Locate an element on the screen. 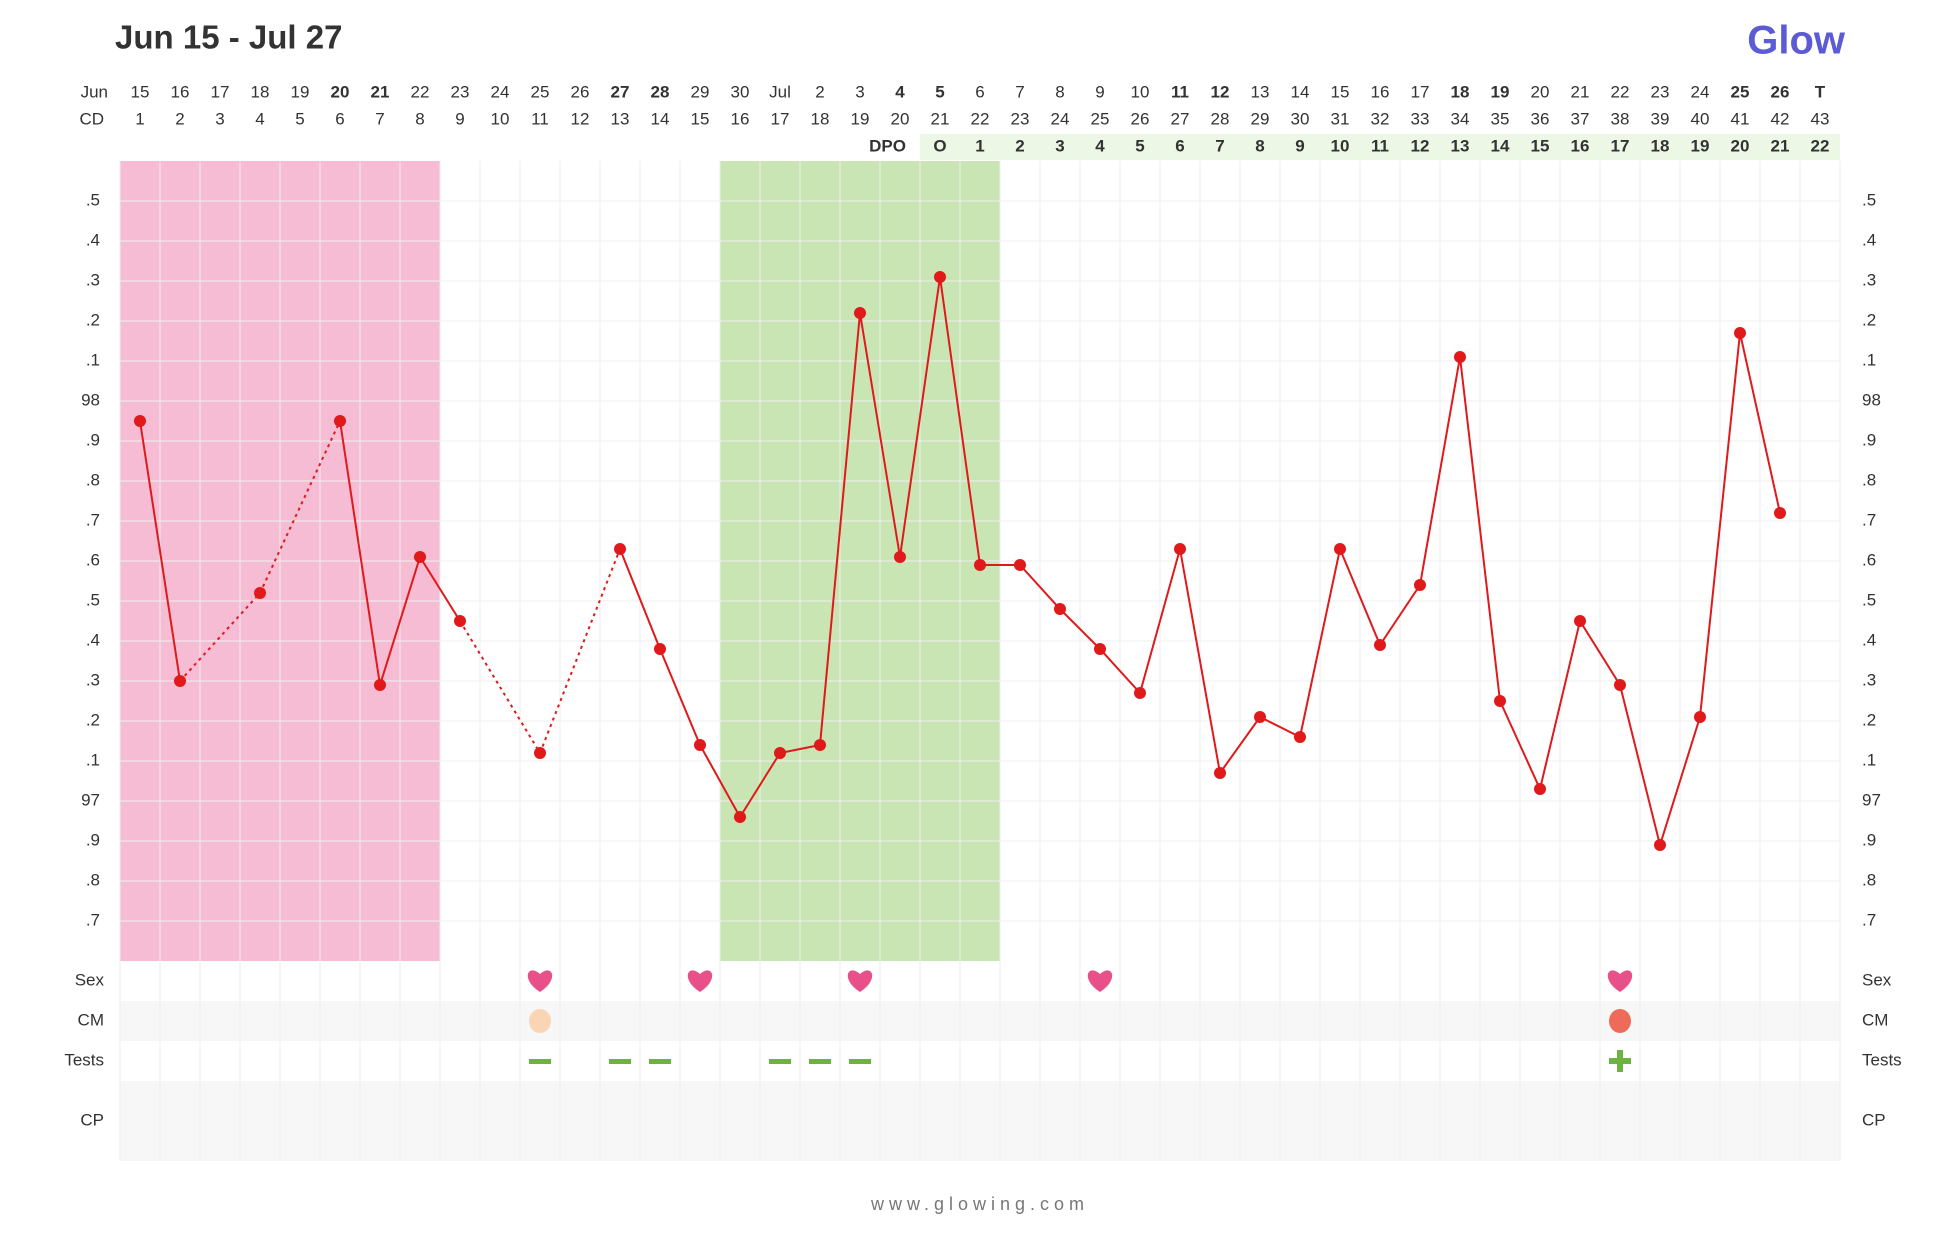  cd-number: 39 is located at coordinates (1660, 118).